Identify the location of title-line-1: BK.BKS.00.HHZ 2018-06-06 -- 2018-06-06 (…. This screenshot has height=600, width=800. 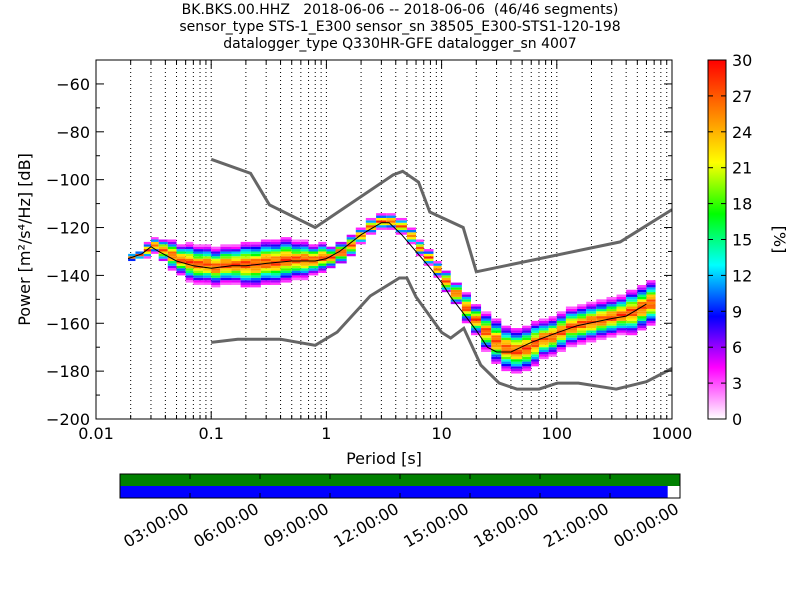
(400, 10).